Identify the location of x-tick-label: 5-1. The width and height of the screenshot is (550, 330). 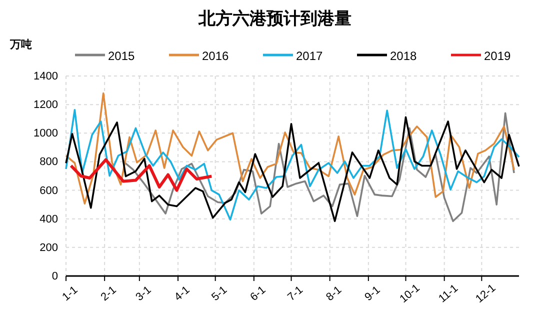
(220, 294).